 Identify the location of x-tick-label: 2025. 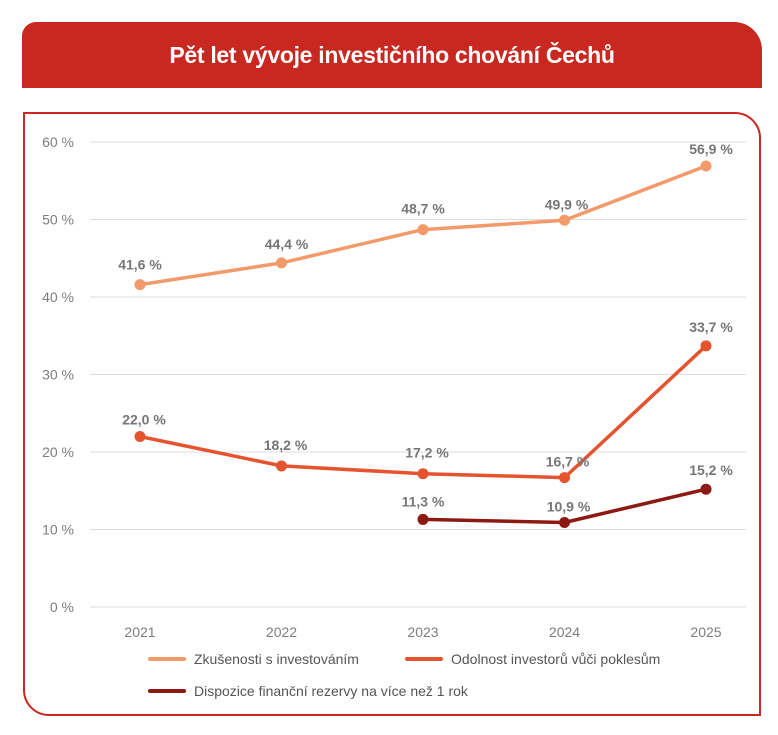
(705, 632).